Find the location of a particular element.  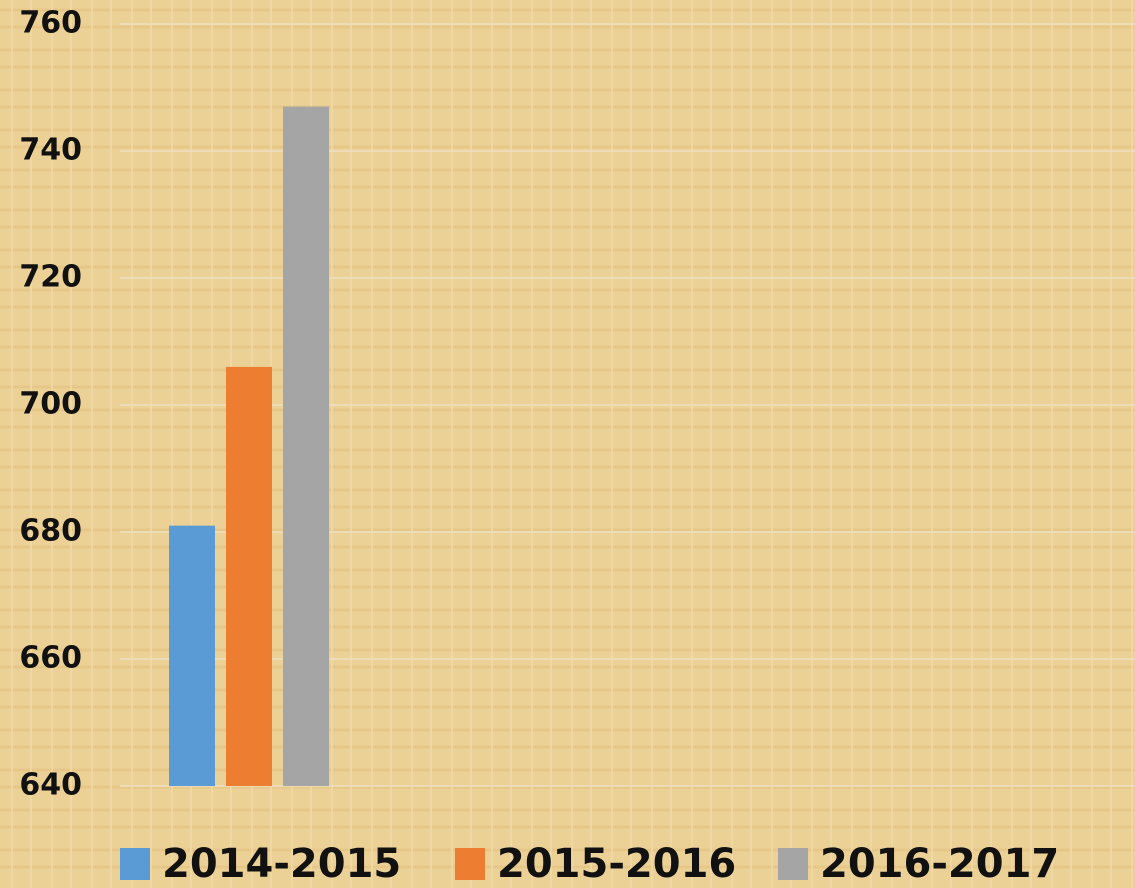

y-tick-label: 740 is located at coordinates (50, 150).